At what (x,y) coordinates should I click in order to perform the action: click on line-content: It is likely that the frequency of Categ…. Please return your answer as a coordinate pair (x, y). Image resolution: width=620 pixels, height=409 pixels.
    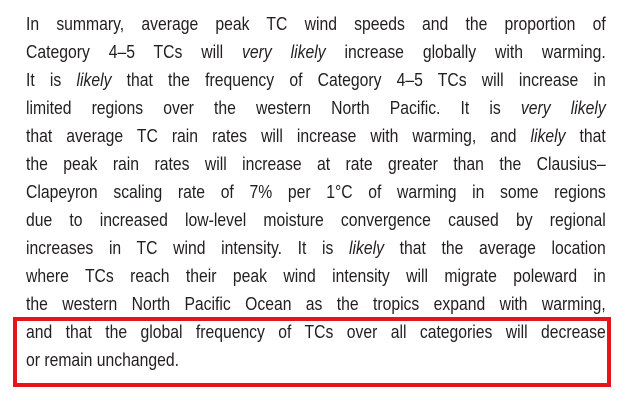
    Looking at the image, I should click on (316, 80).